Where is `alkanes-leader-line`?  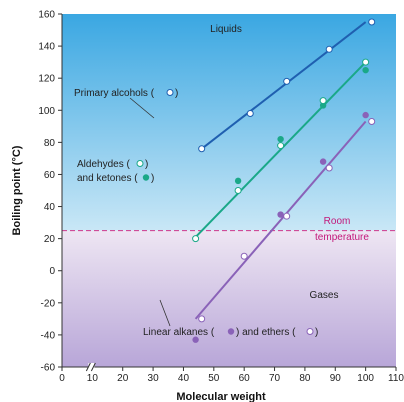 alkanes-leader-line is located at coordinates (165, 313).